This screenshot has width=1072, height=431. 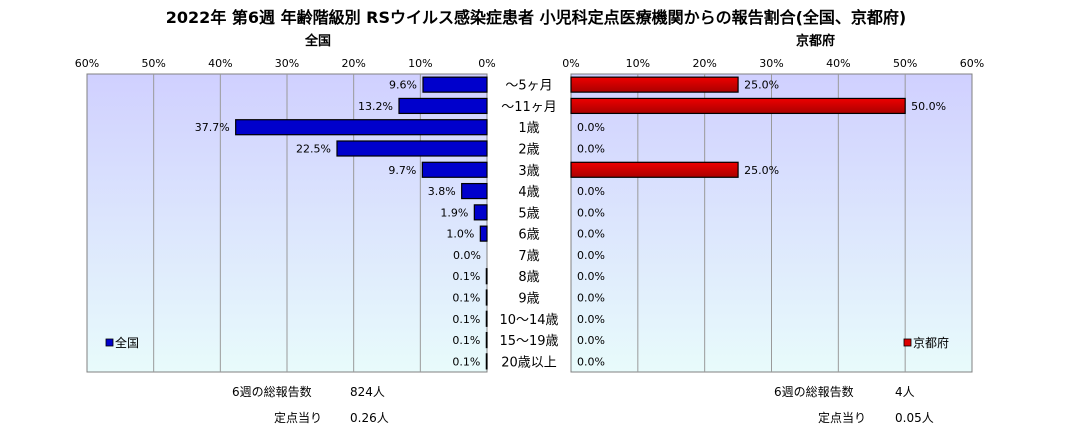 What do you see at coordinates (87, 63) in the screenshot?
I see `left-tick-label: 60%` at bounding box center [87, 63].